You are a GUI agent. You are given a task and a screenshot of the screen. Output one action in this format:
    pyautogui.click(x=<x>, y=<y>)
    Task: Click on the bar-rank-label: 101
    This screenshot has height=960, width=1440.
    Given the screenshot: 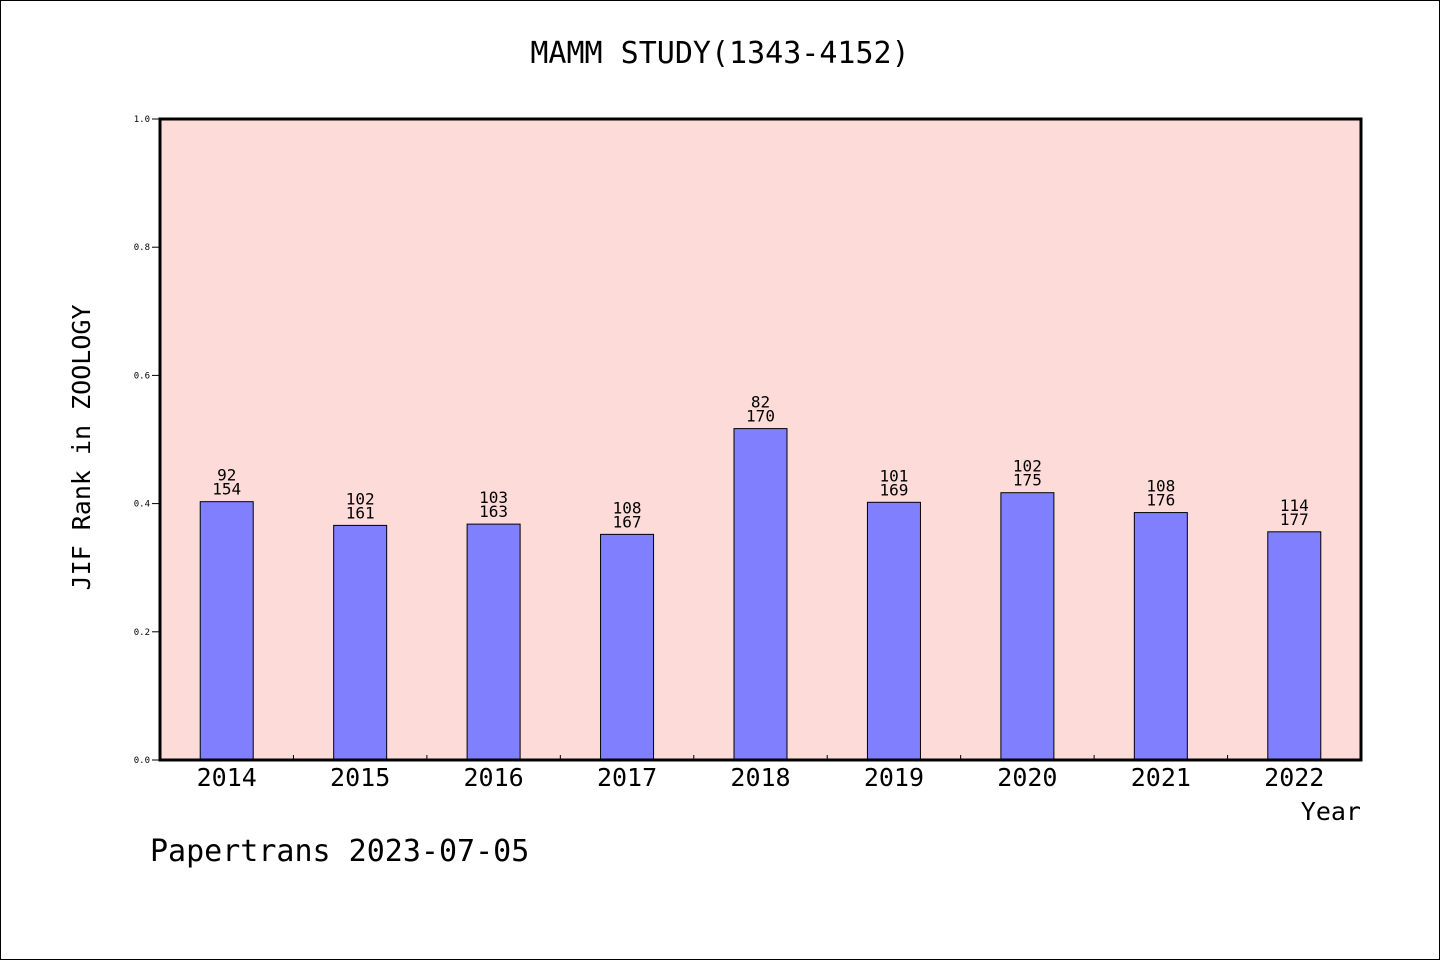 What is the action you would take?
    pyautogui.click(x=893, y=475)
    